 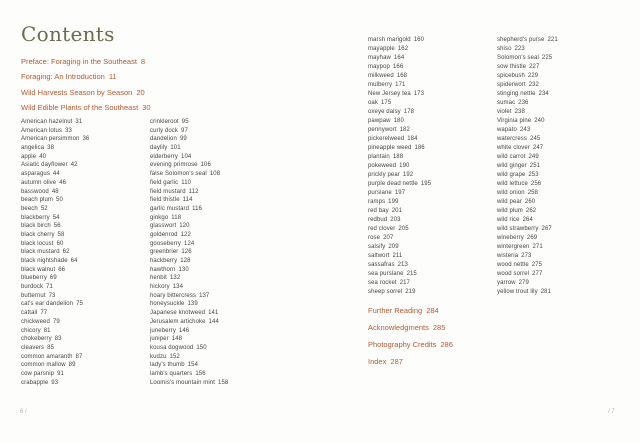 What do you see at coordinates (184, 130) in the screenshot?
I see `entry-page-number: 97` at bounding box center [184, 130].